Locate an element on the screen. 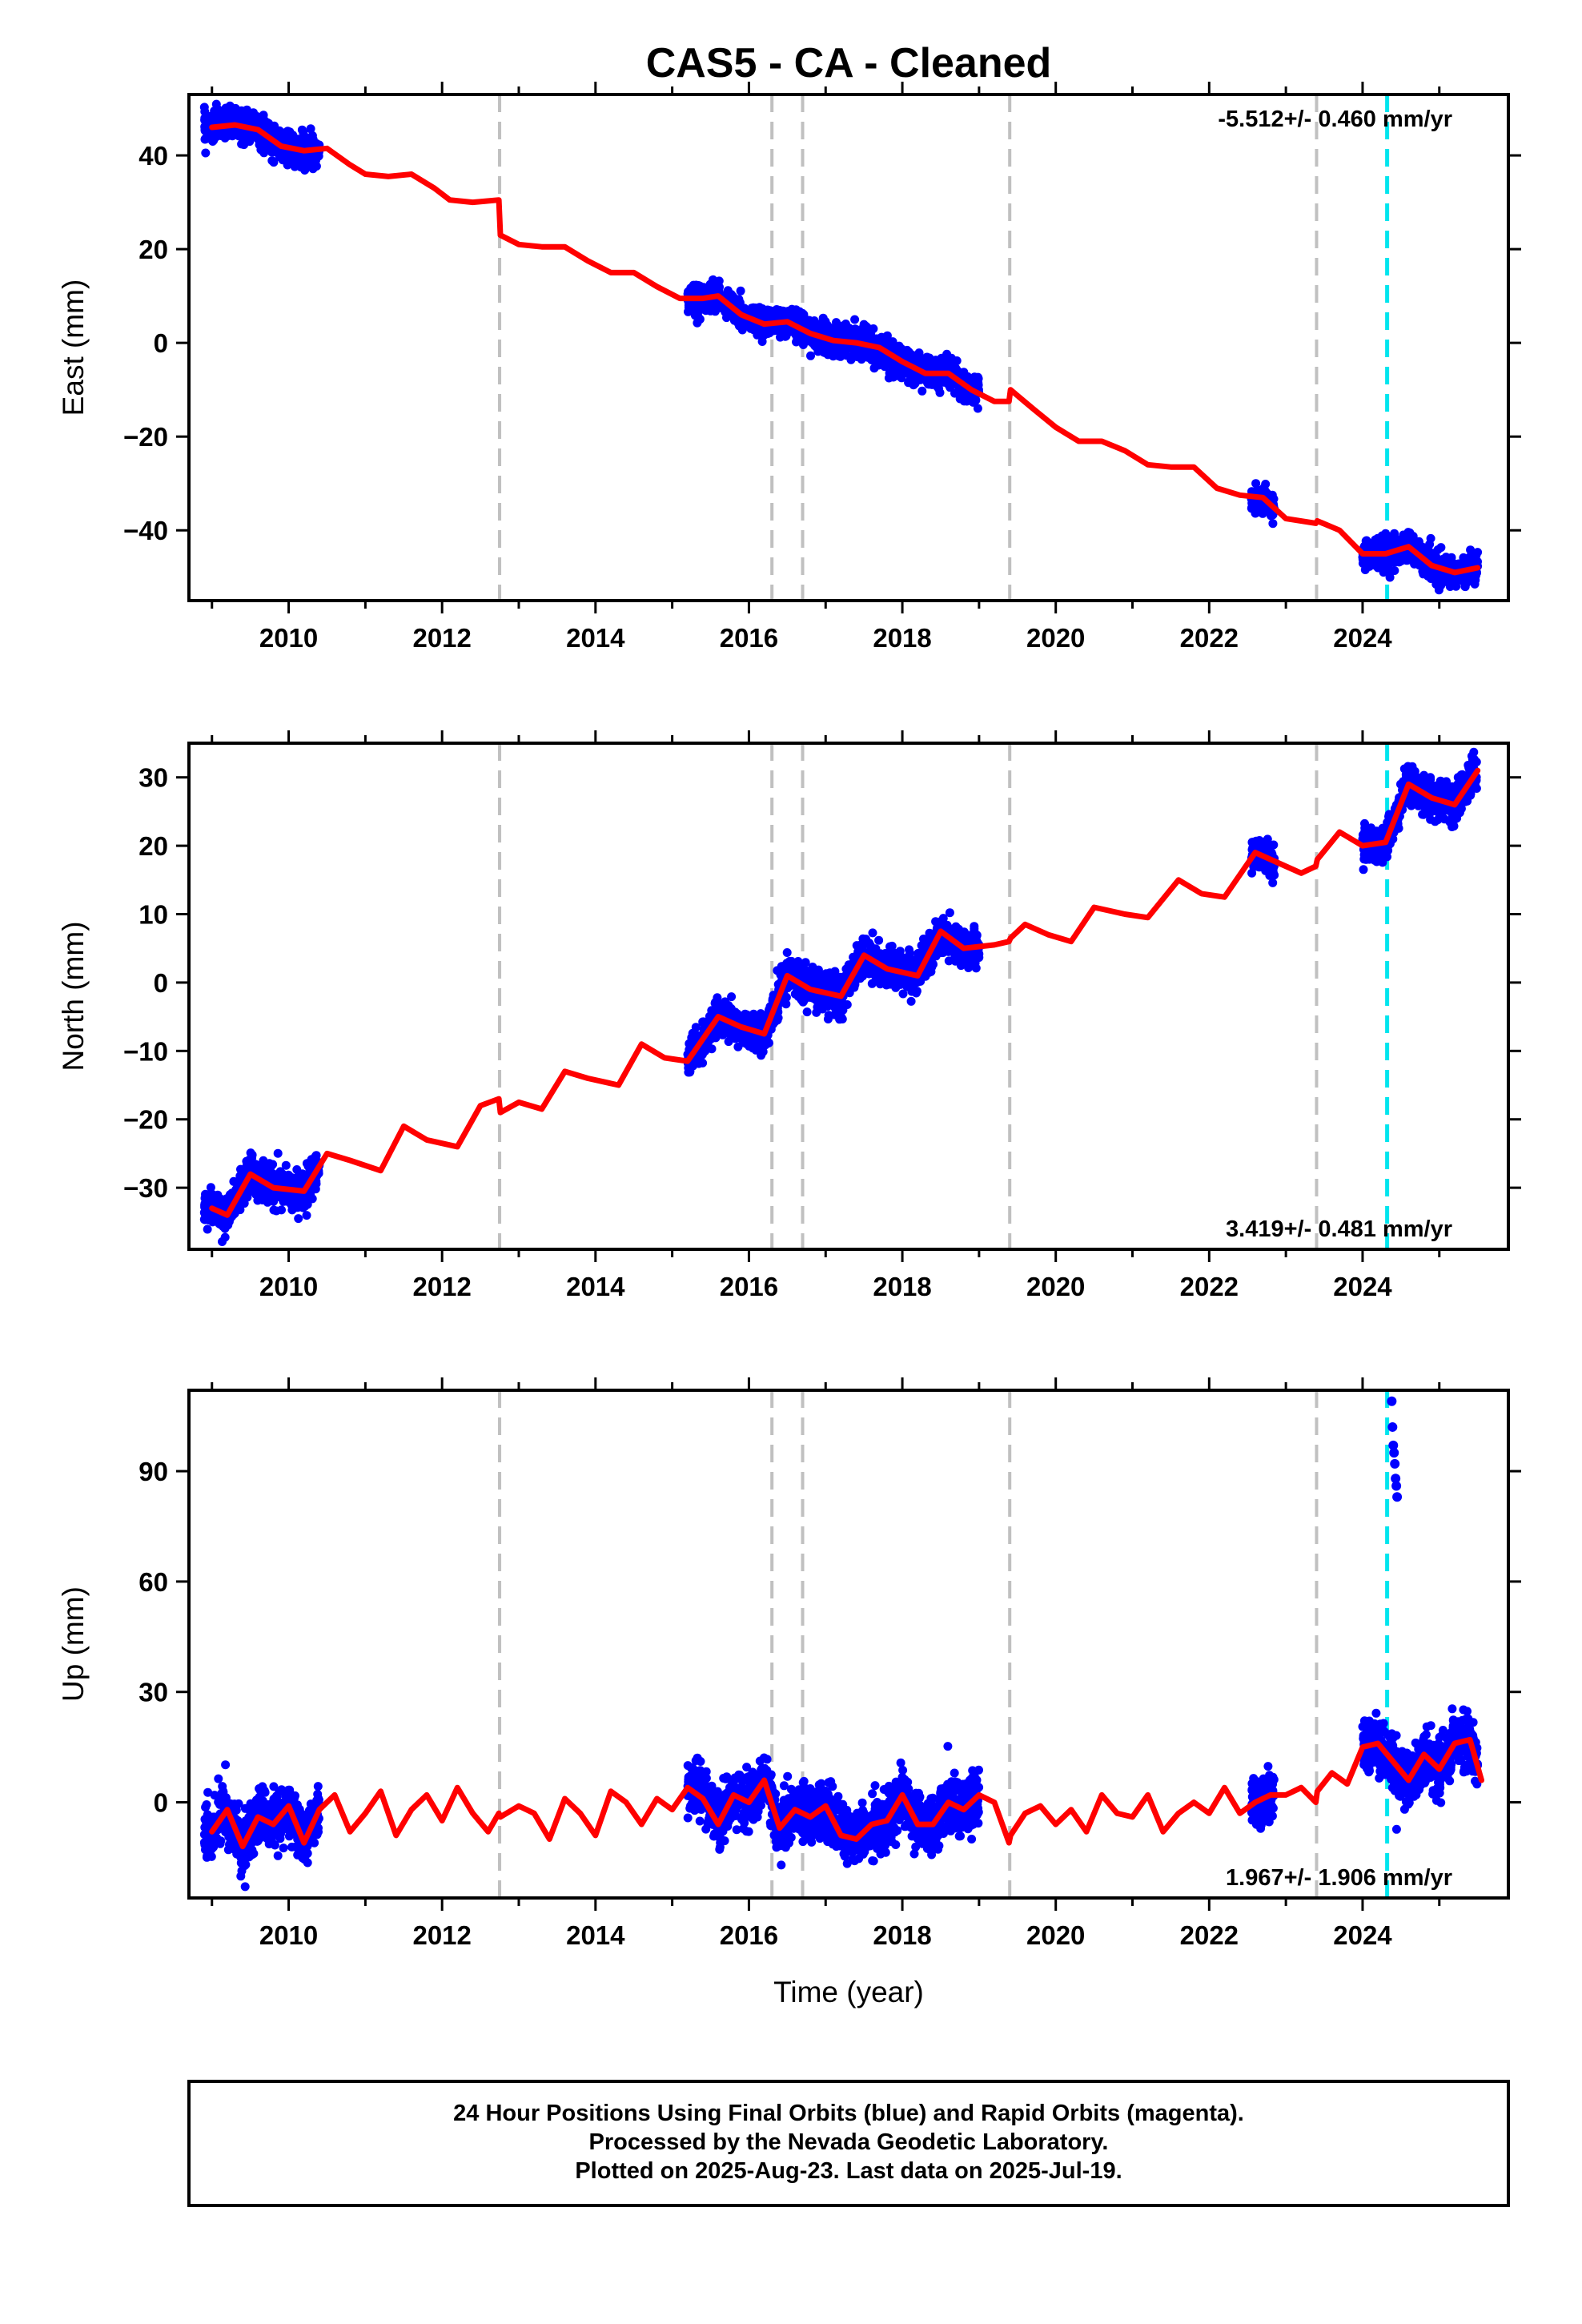 The width and height of the screenshot is (1582, 2324). rate-label: -5.512+/- 0.460 mm/yr is located at coordinates (1335, 119).